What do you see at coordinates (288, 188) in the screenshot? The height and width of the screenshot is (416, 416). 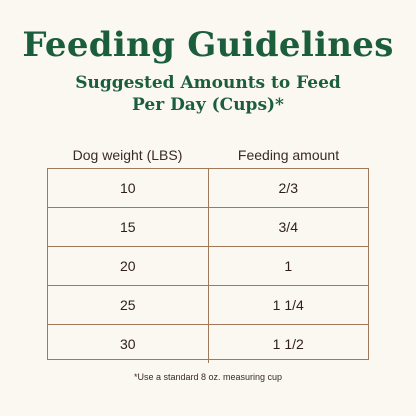 I see `amount-cell: 2/3` at bounding box center [288, 188].